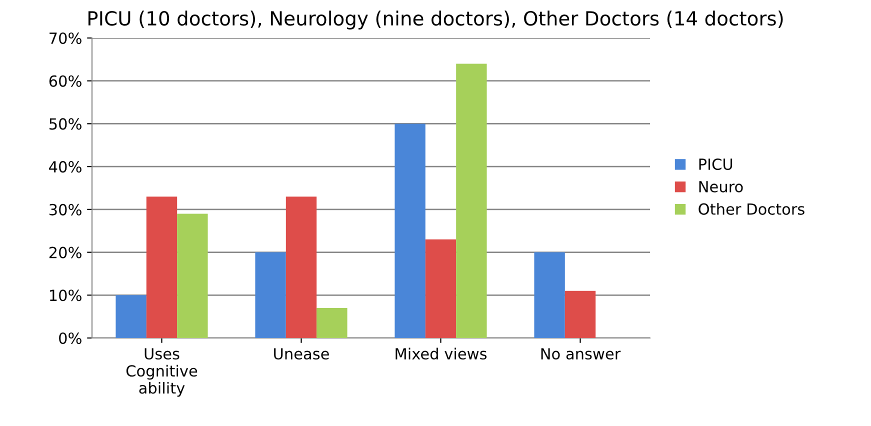 The height and width of the screenshot is (426, 871). I want to click on legend-label: PICU, so click(715, 164).